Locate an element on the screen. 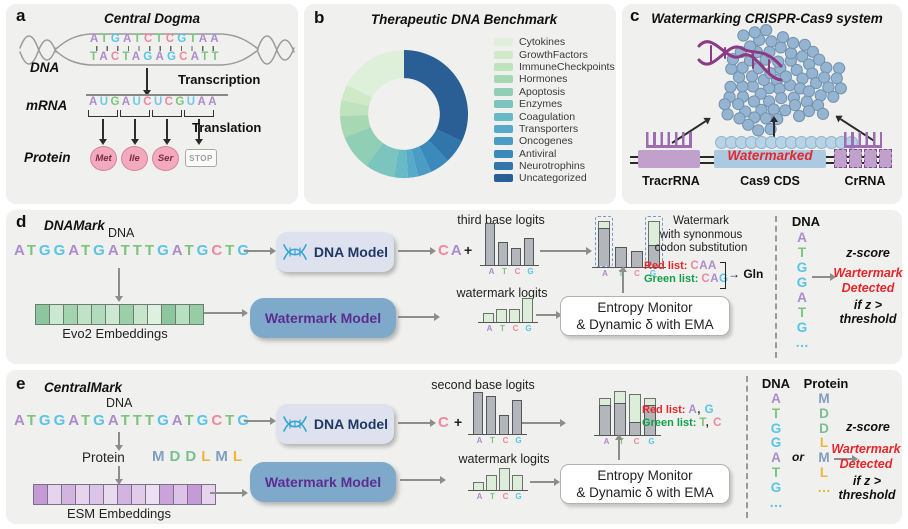 Image resolution: width=908 pixels, height=529 pixels. embeddings-to-watermark-arrow is located at coordinates (223, 313).